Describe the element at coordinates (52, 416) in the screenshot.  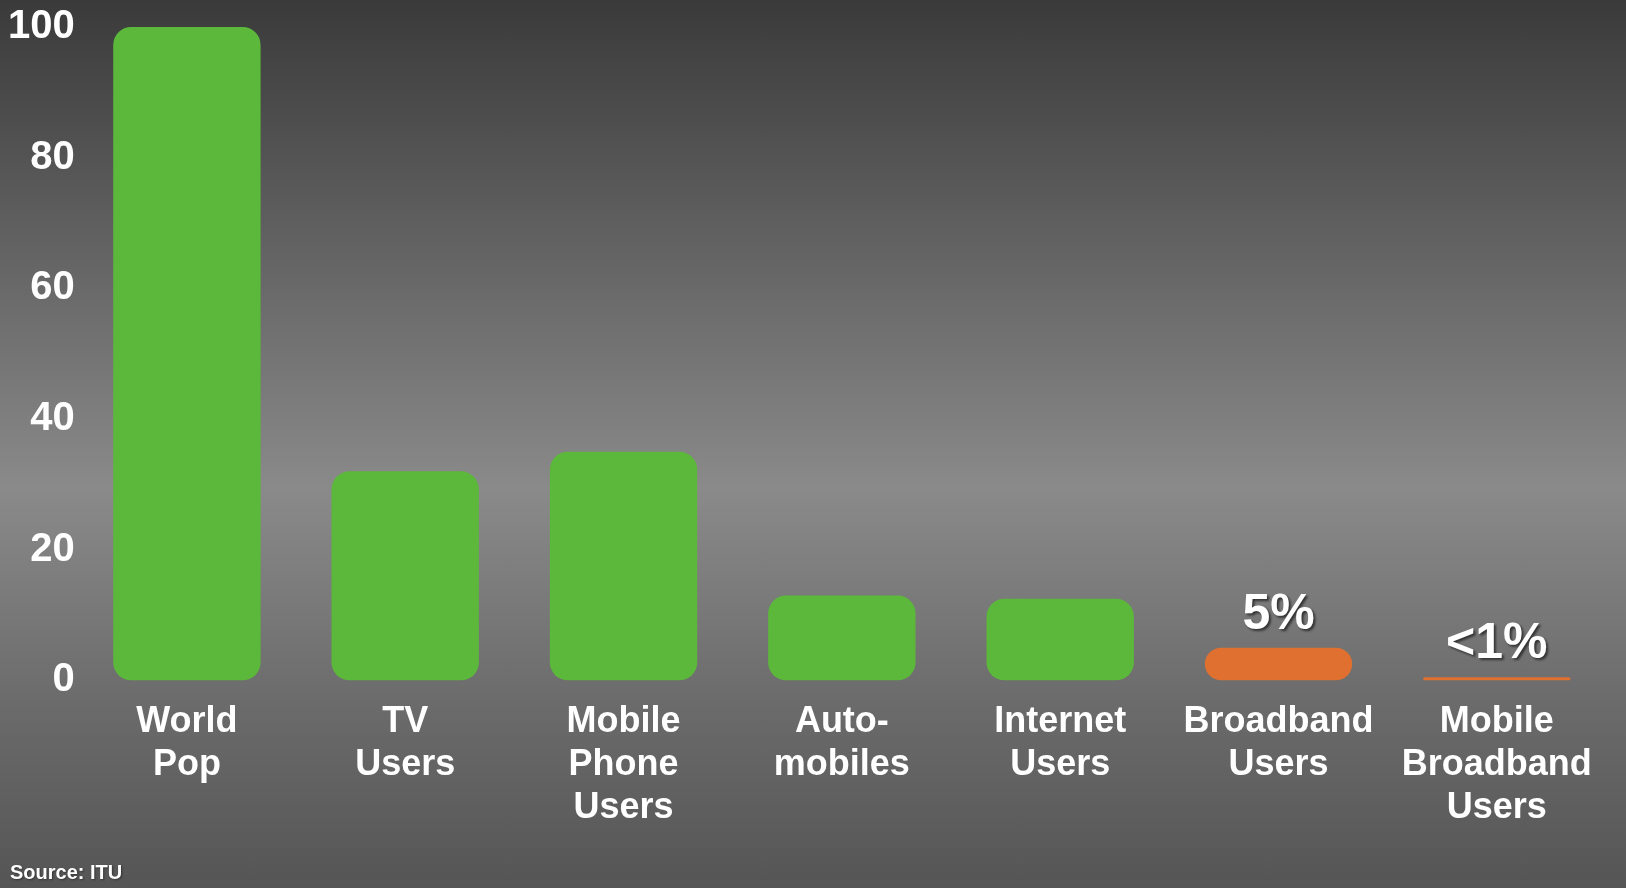
I see `y-tick-label: 40` at that location.